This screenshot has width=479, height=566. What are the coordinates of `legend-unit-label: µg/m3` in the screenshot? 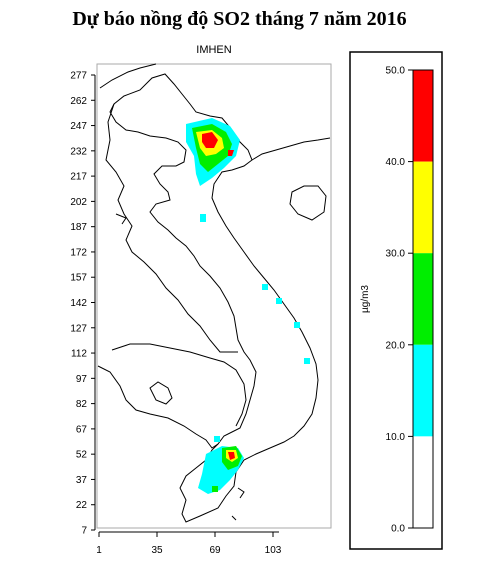 It's located at (365, 299).